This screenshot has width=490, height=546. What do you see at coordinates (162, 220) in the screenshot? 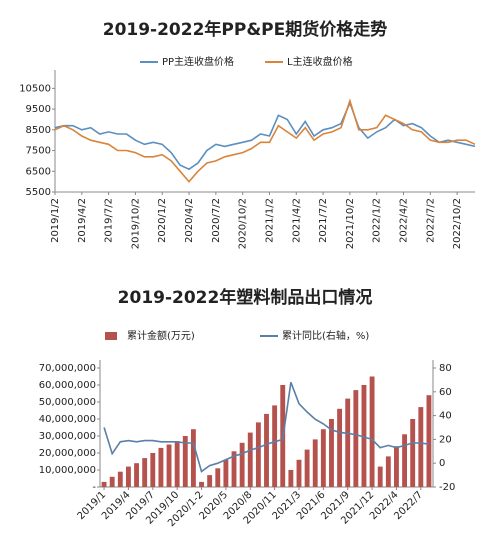
I see `x-tick-label: 2020/1/2` at bounding box center [162, 220].